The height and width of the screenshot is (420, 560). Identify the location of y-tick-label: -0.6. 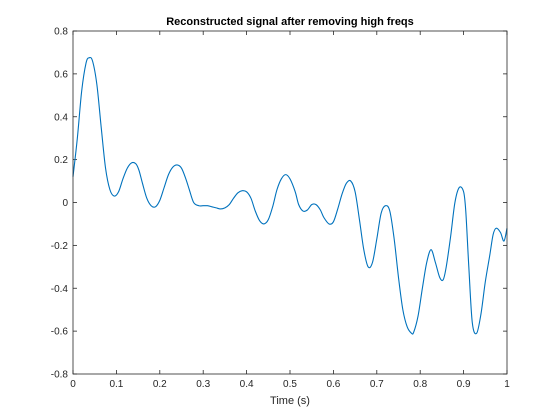
(60, 332).